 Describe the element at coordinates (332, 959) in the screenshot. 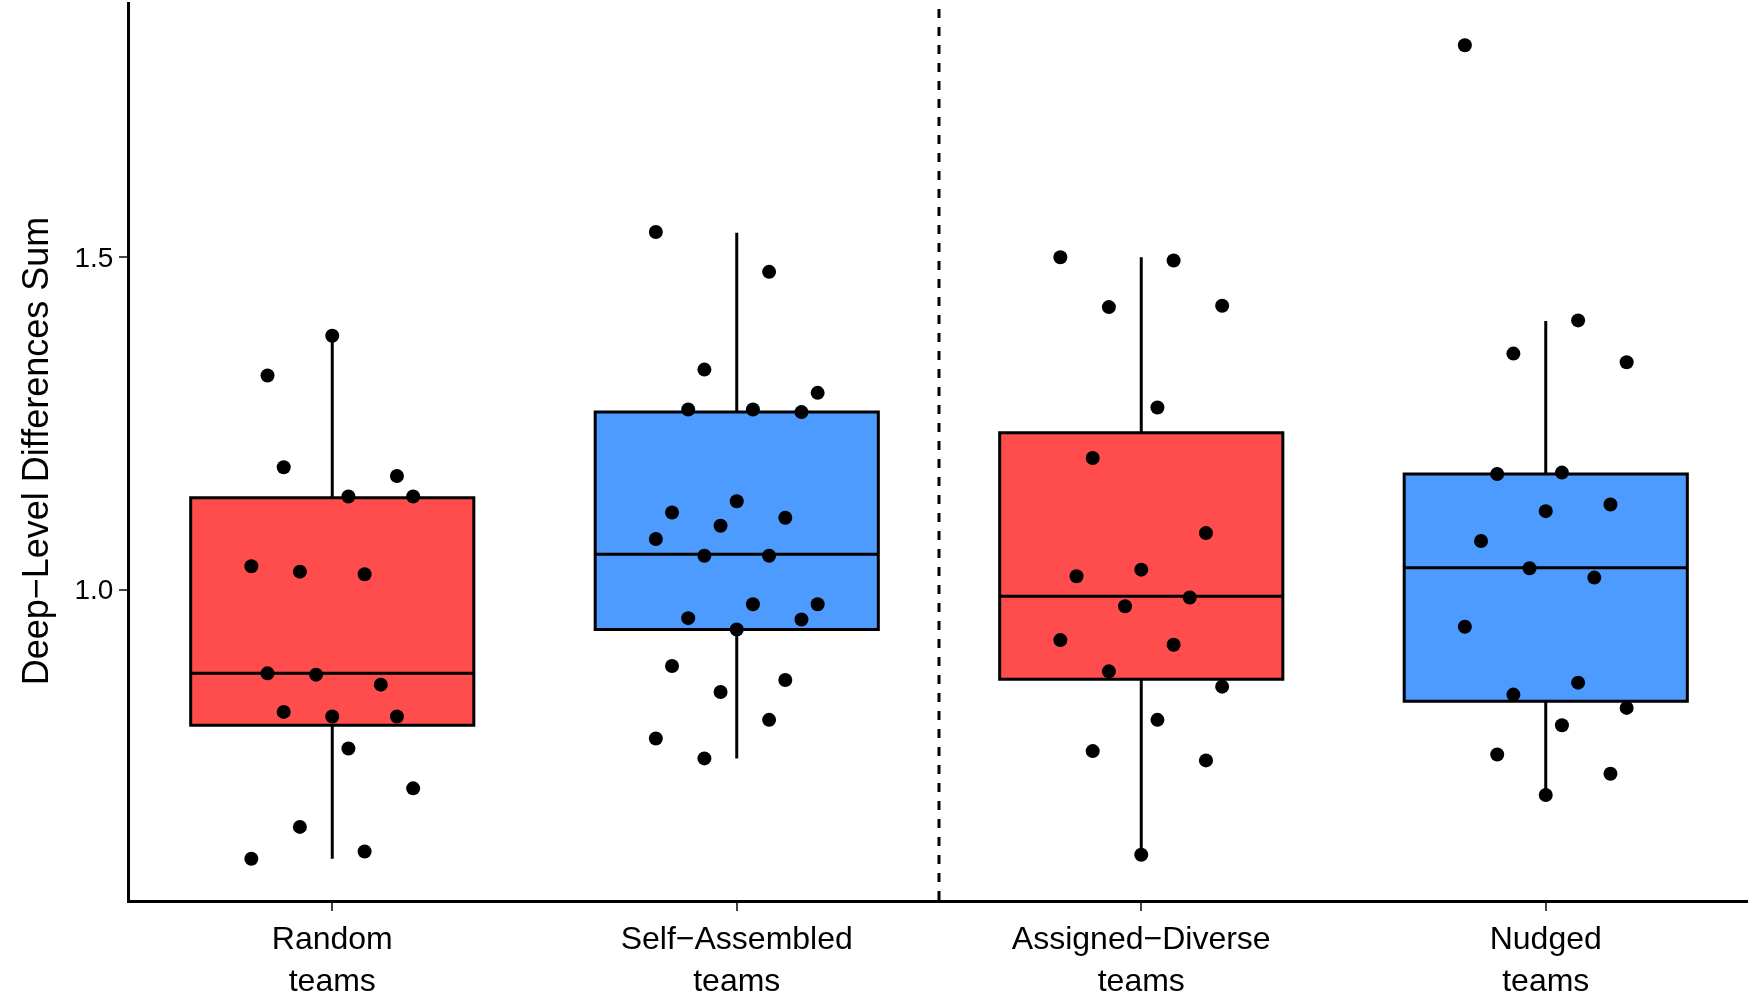

I see `x-tick-label: Random teams` at that location.